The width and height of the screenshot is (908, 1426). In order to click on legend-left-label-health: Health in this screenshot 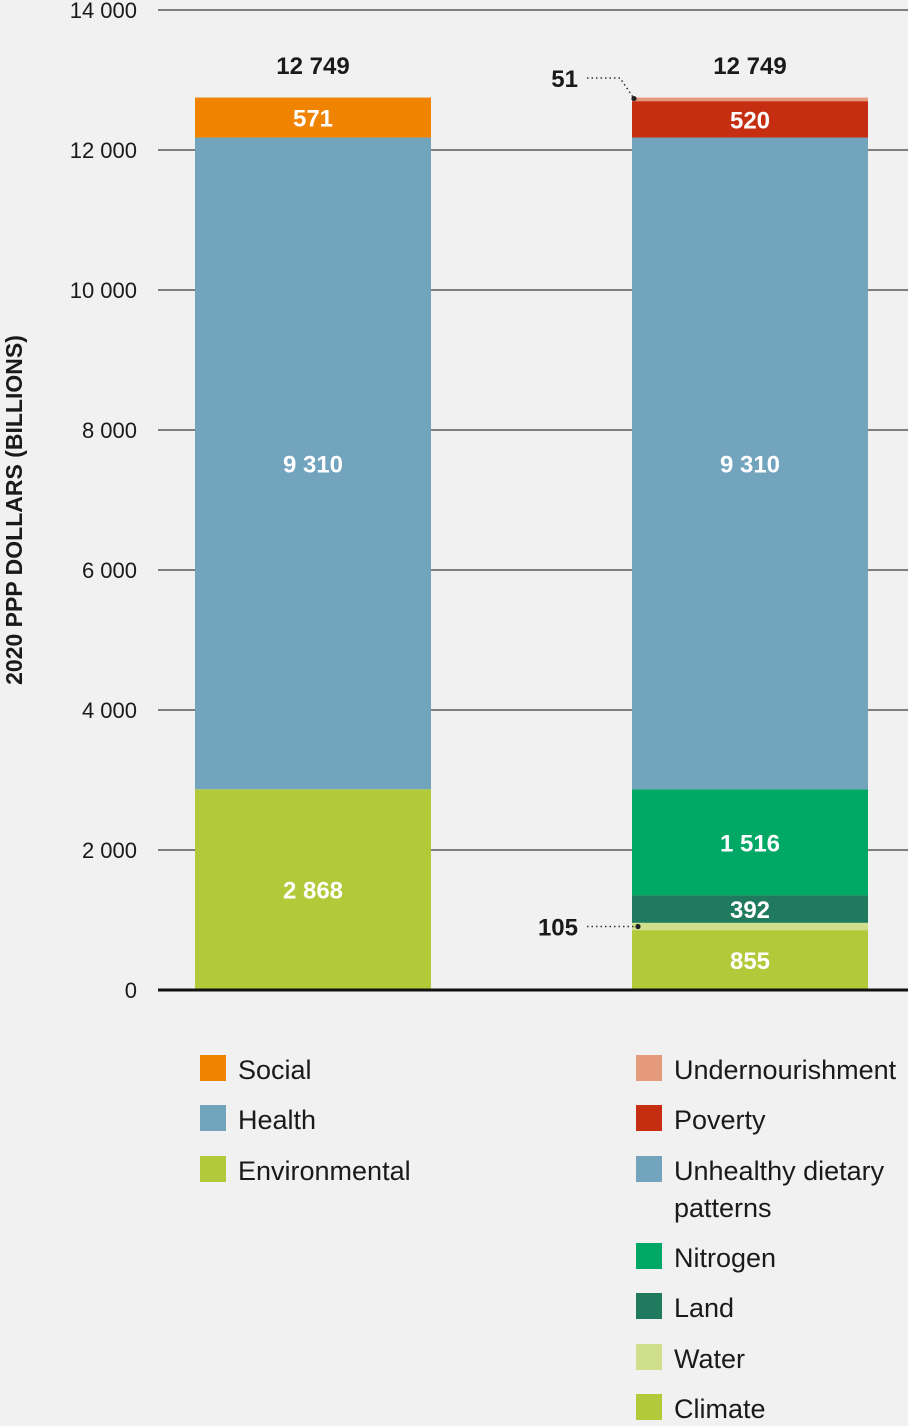, I will do `click(277, 1120)`.